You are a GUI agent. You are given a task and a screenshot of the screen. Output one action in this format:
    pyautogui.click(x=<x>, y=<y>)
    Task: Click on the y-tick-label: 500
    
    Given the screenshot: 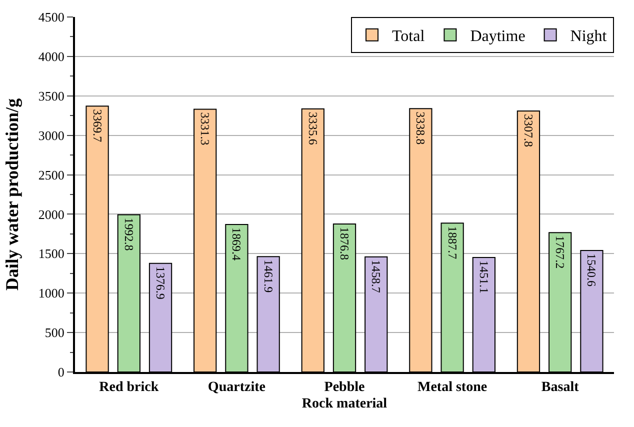 What is the action you would take?
    pyautogui.click(x=54, y=332)
    